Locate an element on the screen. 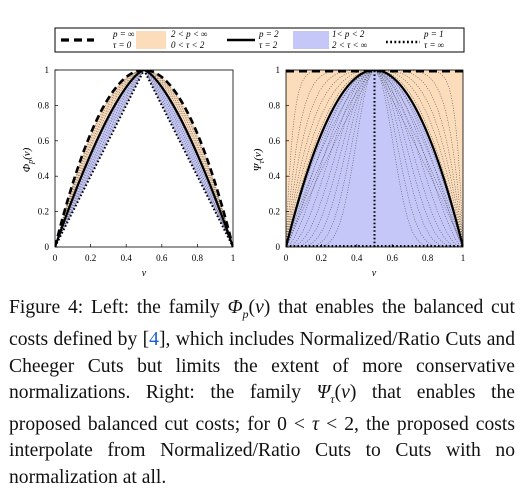  legend-item-1-line2: τ = 0 is located at coordinates (122, 45).